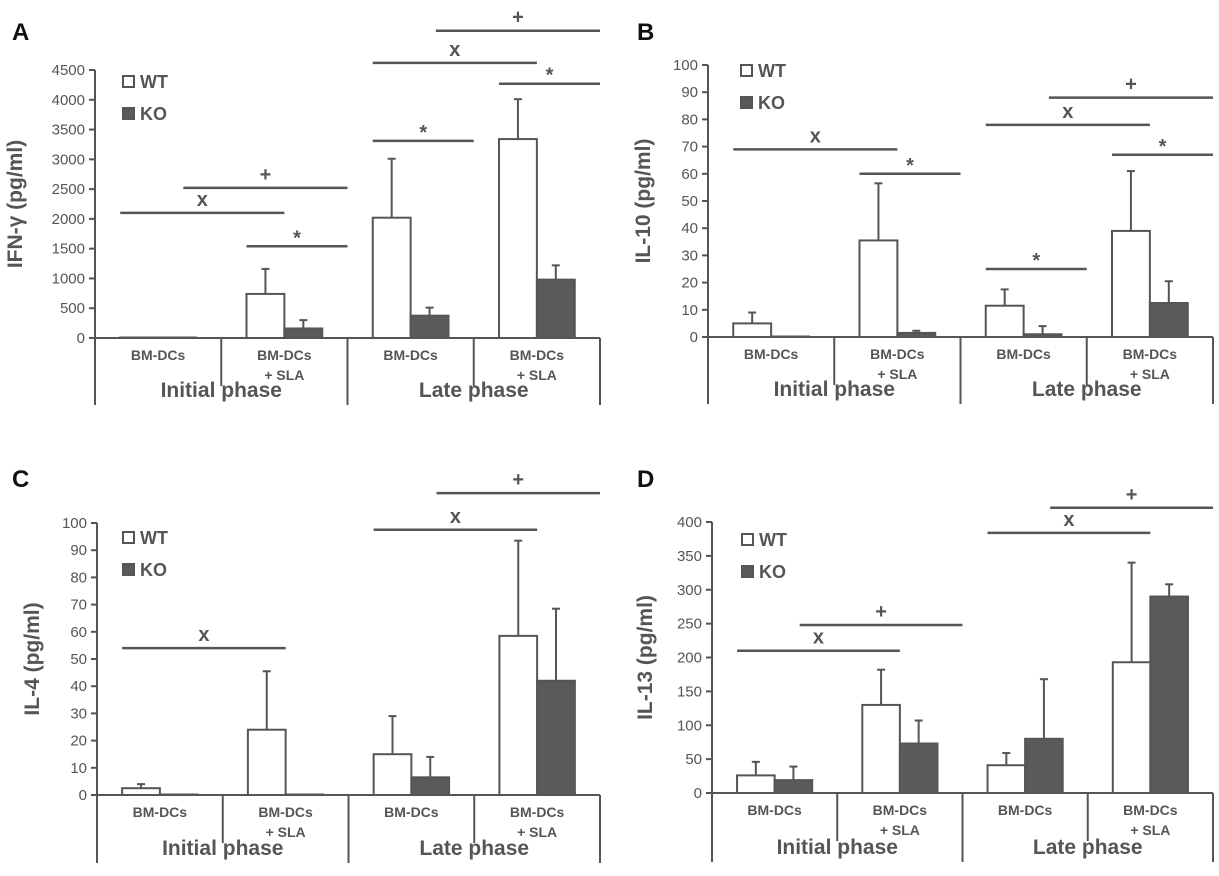 The width and height of the screenshot is (1219, 876). I want to click on y-tick-label: 150, so click(689, 691).